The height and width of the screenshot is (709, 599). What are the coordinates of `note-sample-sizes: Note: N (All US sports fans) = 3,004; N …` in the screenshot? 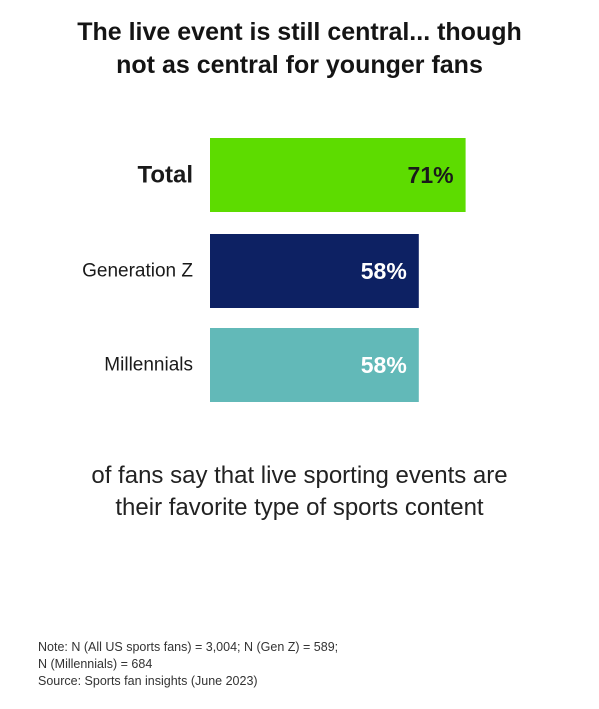 It's located at (188, 647).